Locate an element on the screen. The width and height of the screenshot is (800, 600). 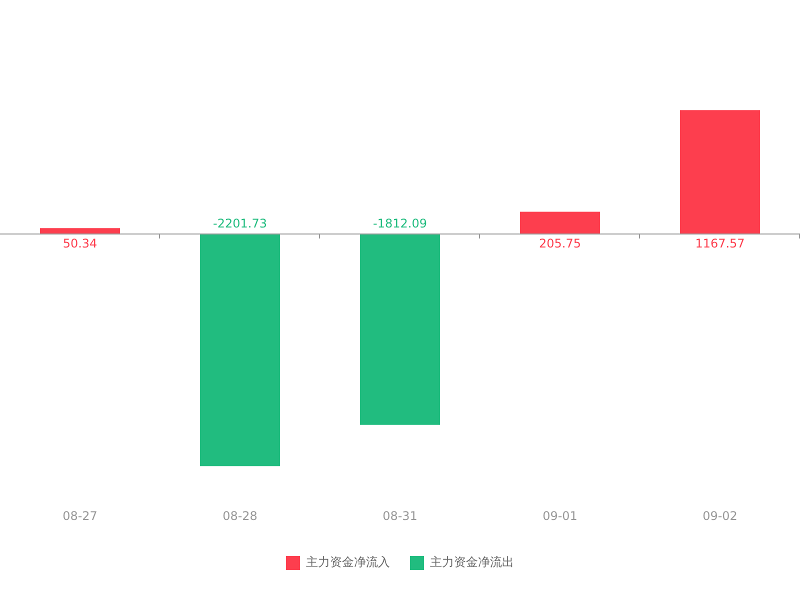
x-tick-label: 08-28 is located at coordinates (240, 515).